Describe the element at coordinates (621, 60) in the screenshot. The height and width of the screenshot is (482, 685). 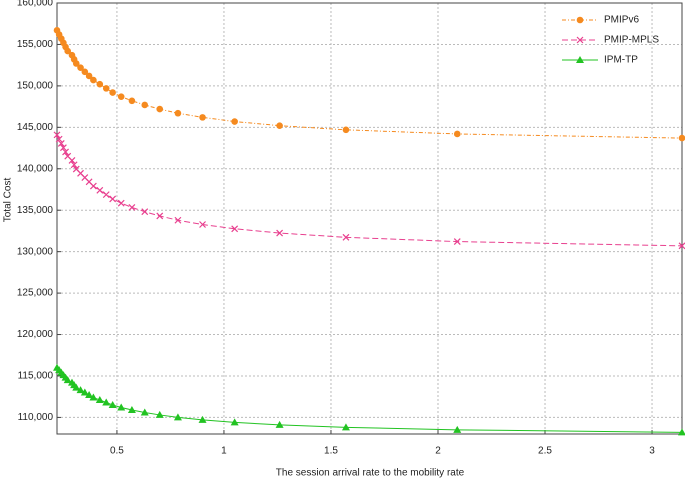
I see `legend-label: IPM-TP` at that location.